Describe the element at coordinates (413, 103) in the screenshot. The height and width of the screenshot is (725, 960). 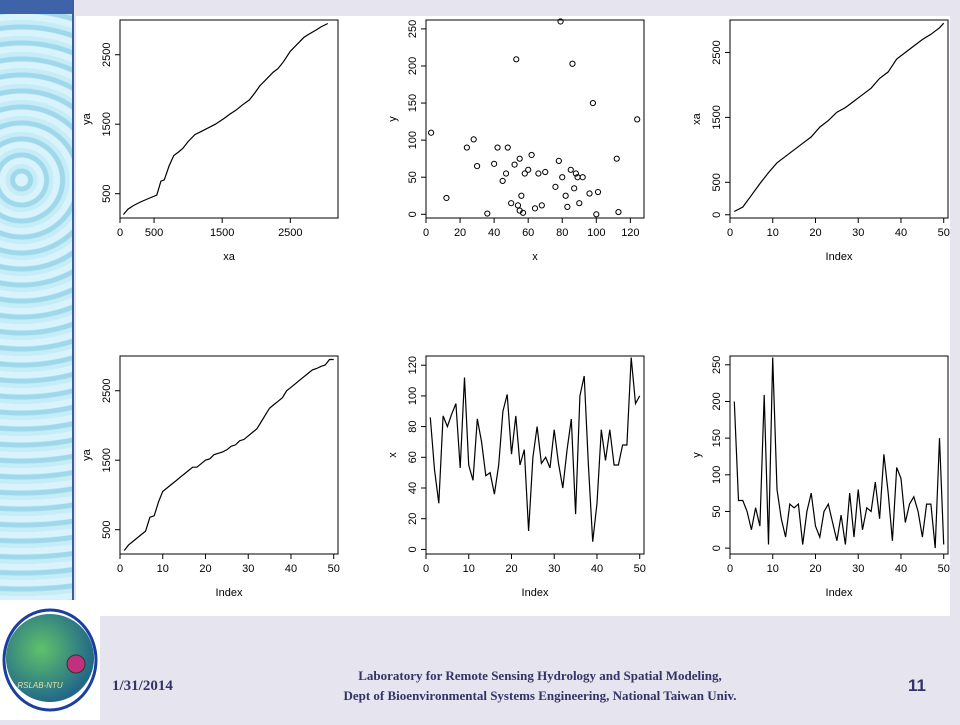
I see `y-tick-label: 150` at that location.